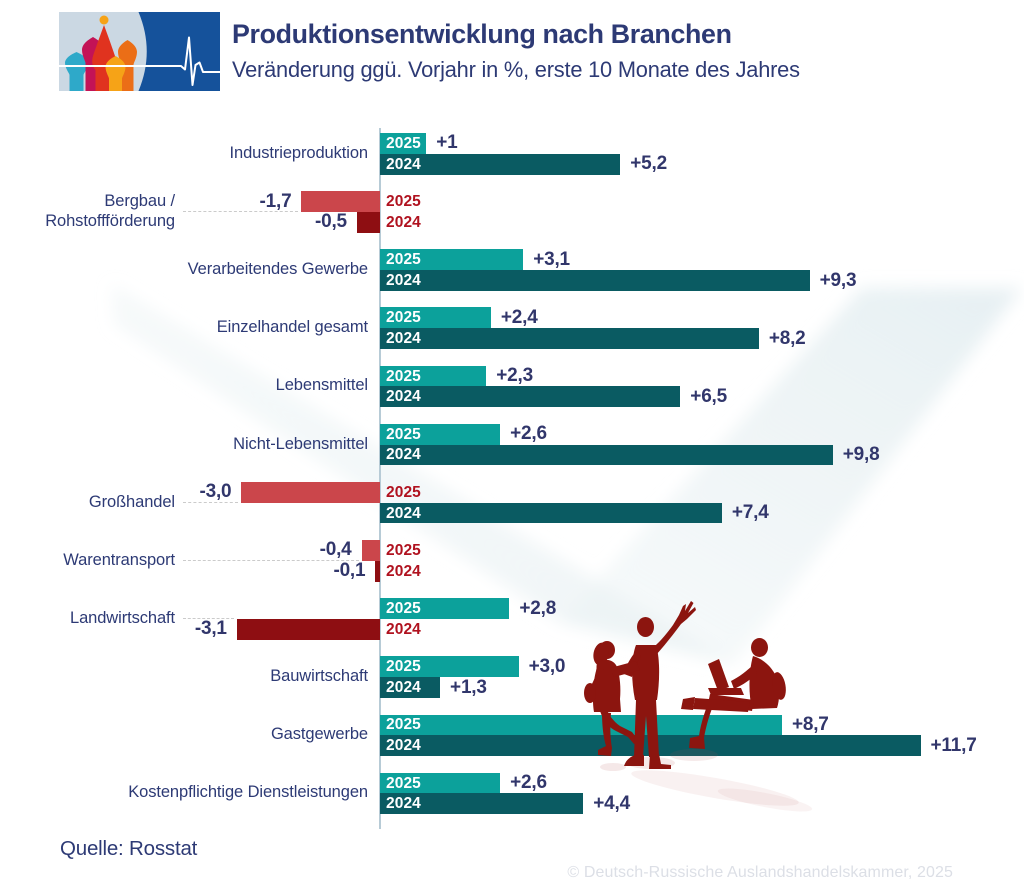 This screenshot has width=1024, height=893. I want to click on category-label: Einzelhandel gesamt, so click(292, 327).